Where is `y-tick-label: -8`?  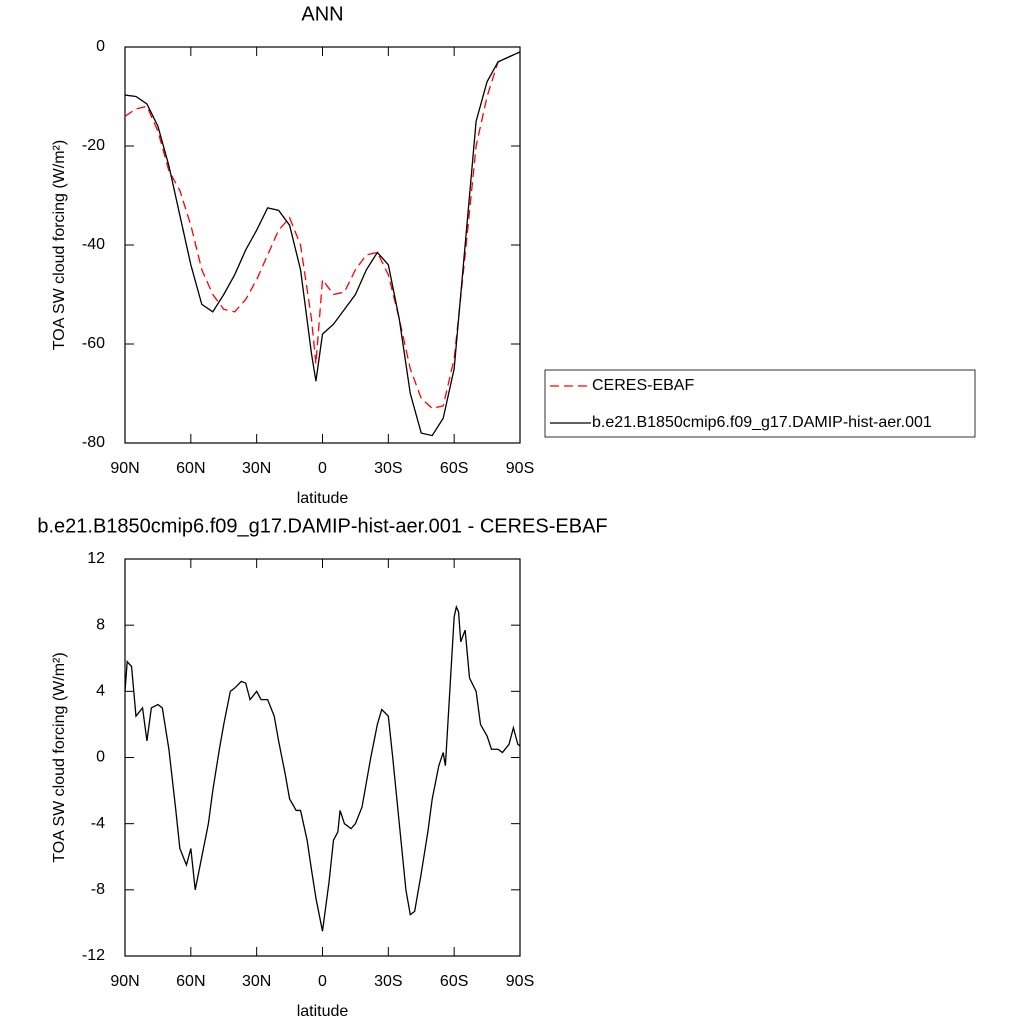
y-tick-label: -8 is located at coordinates (98, 889).